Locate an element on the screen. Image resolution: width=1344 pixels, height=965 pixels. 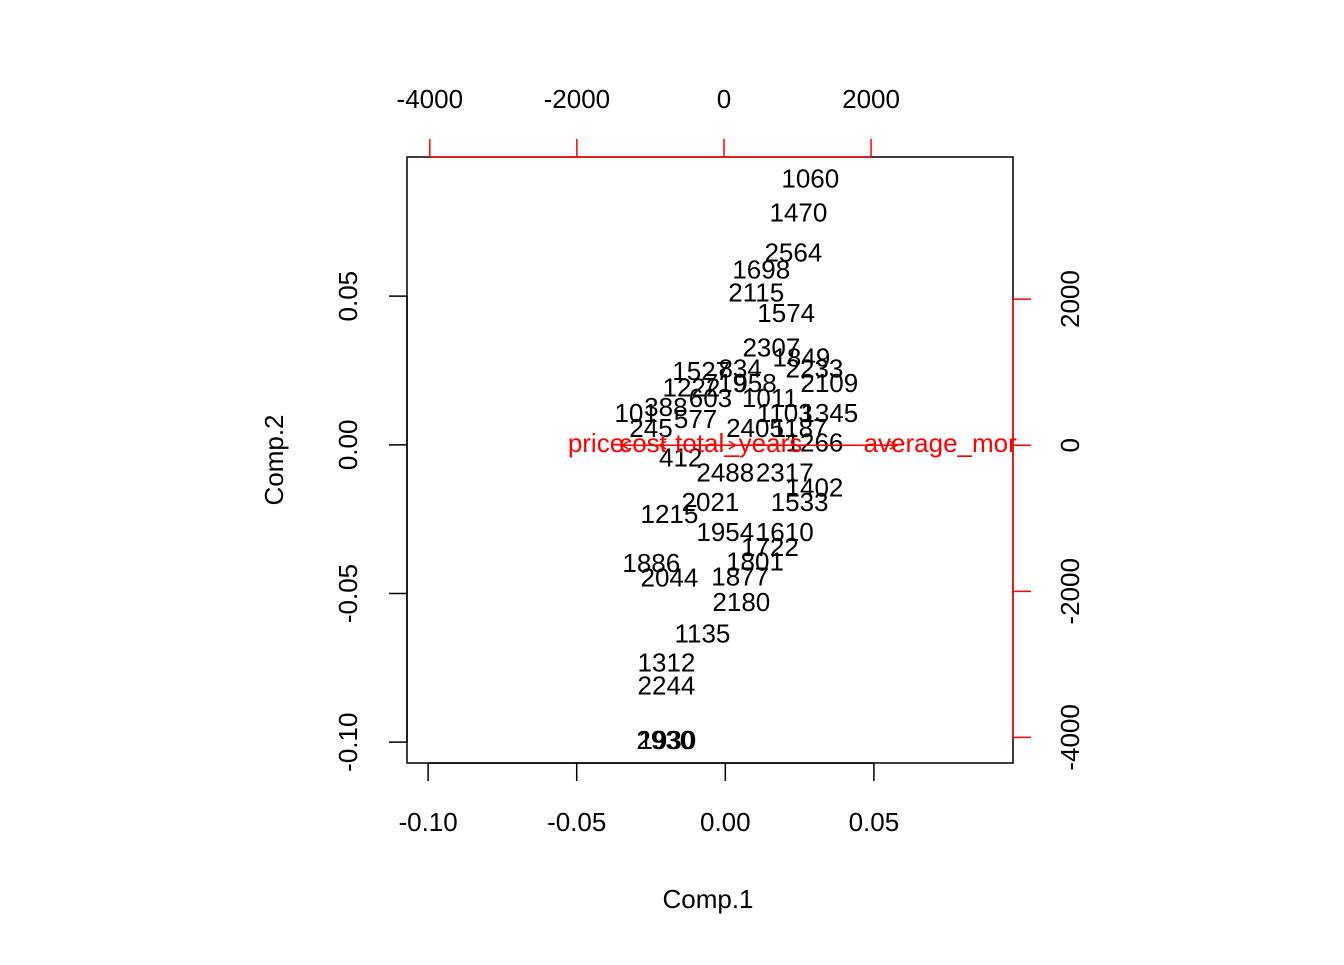
loading-label: price is located at coordinates (596, 443).